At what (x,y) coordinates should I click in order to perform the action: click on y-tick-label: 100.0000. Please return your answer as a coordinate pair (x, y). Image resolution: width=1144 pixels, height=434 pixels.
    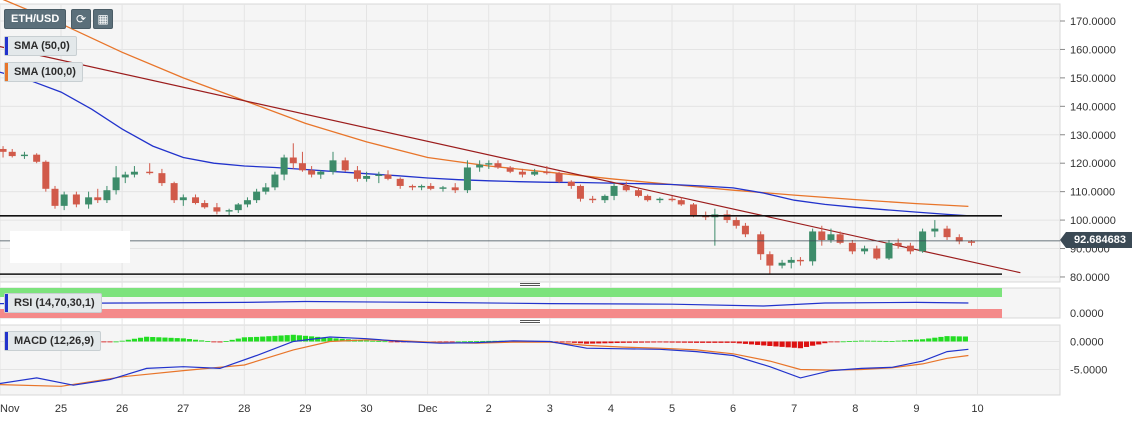
    Looking at the image, I should click on (1093, 221).